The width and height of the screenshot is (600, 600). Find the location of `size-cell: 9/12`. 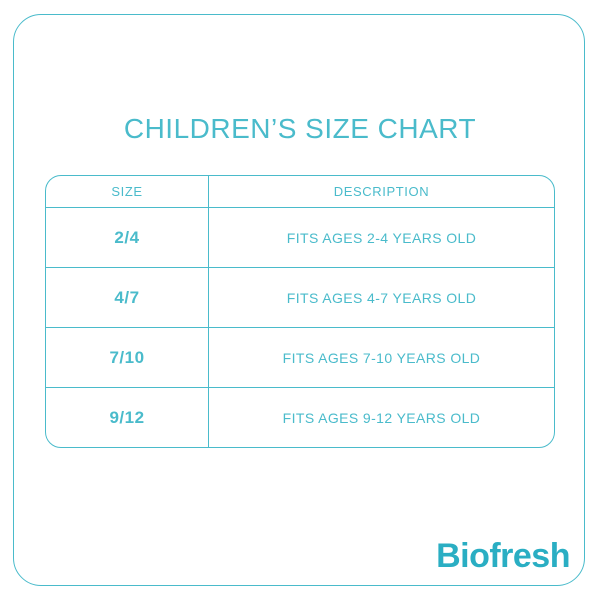

size-cell: 9/12 is located at coordinates (127, 417).